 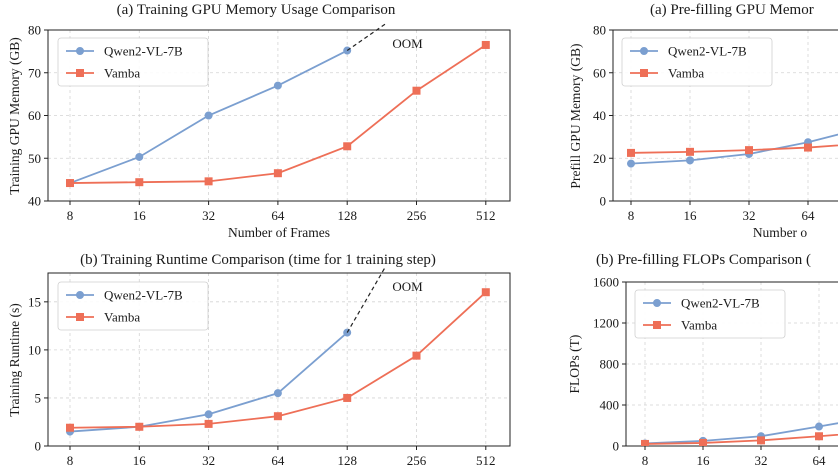 I want to click on panel-b-right-ytick-label: 800, so click(x=610, y=364).